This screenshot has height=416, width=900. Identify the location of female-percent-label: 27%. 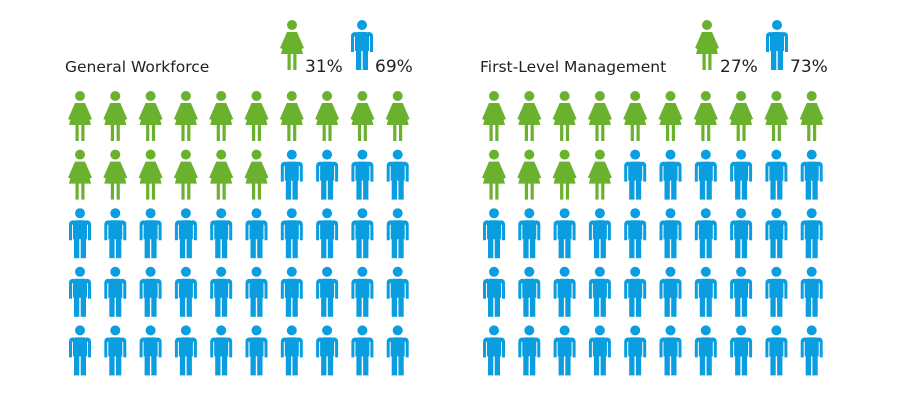
(739, 67).